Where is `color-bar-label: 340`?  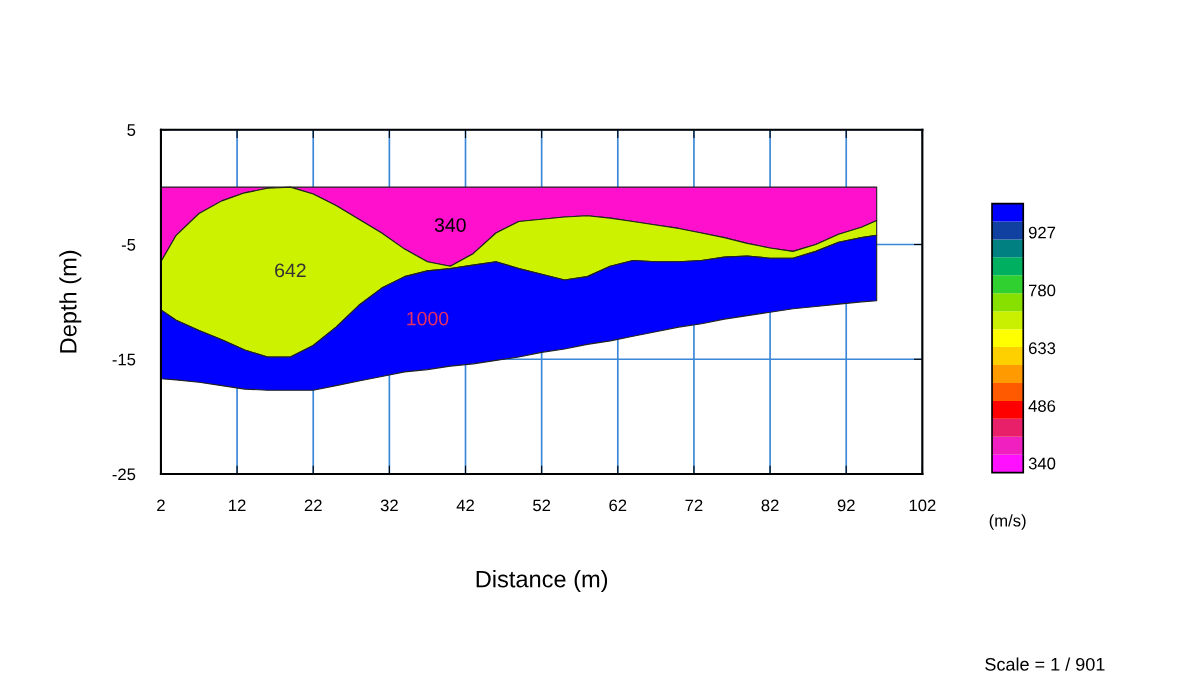
color-bar-label: 340 is located at coordinates (1042, 463).